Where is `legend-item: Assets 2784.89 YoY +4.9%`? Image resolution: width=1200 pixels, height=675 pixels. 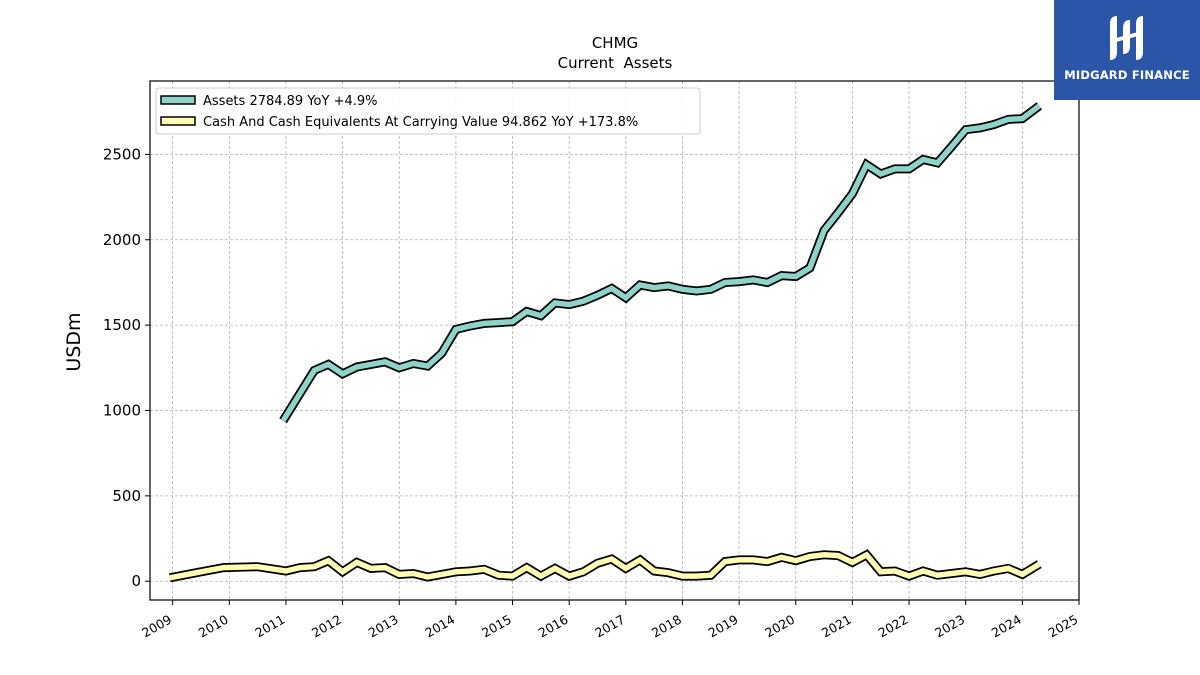
legend-item: Assets 2784.89 YoY +4.9% is located at coordinates (269, 101).